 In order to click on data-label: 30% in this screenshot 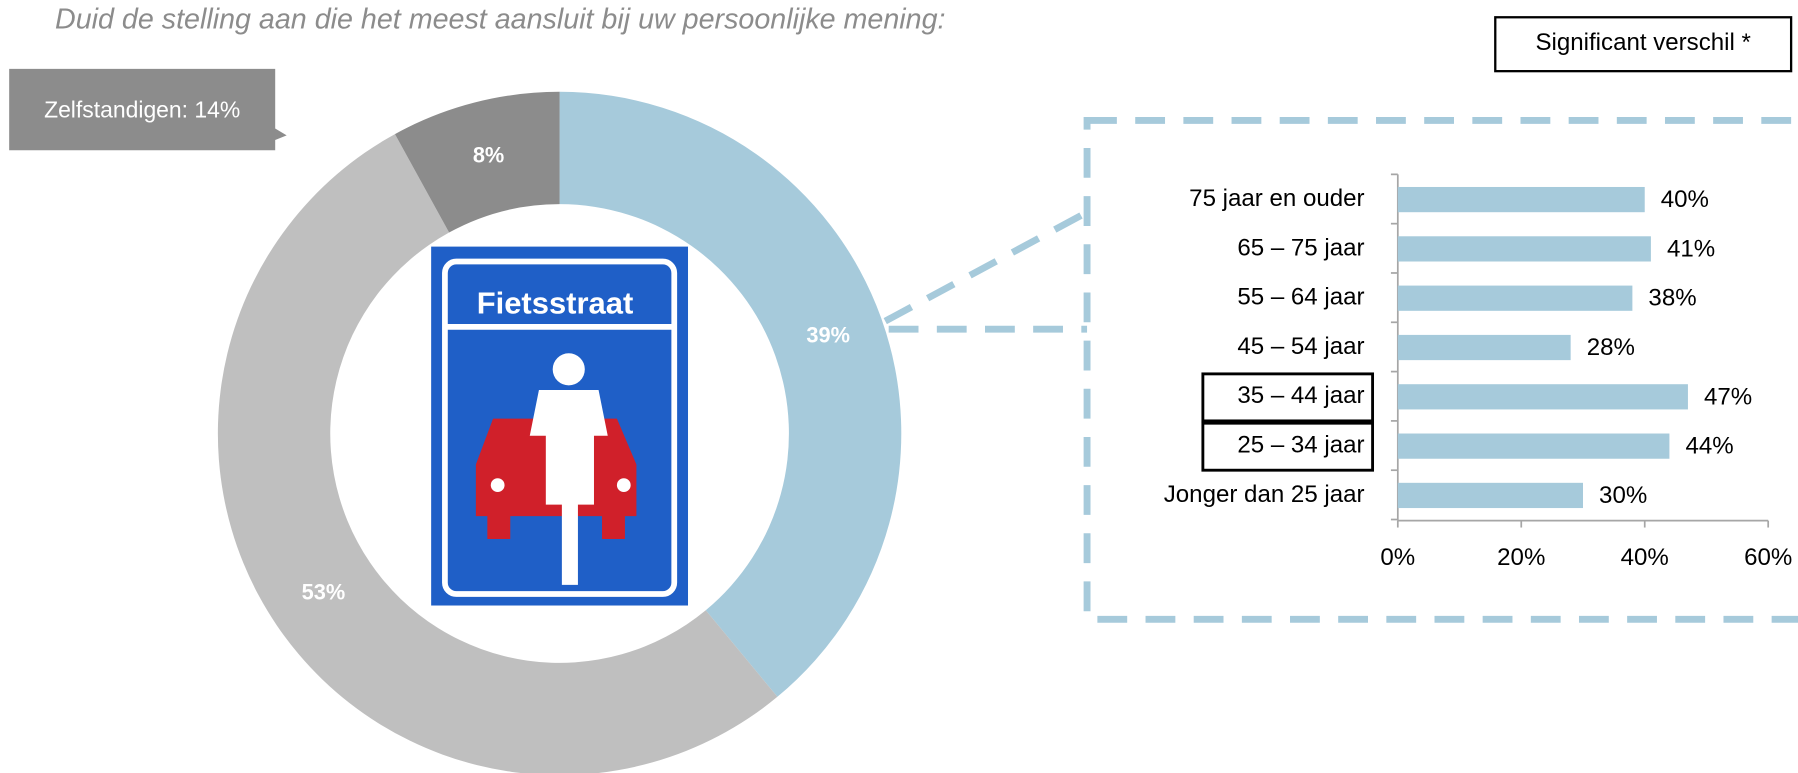, I will do `click(1623, 495)`.